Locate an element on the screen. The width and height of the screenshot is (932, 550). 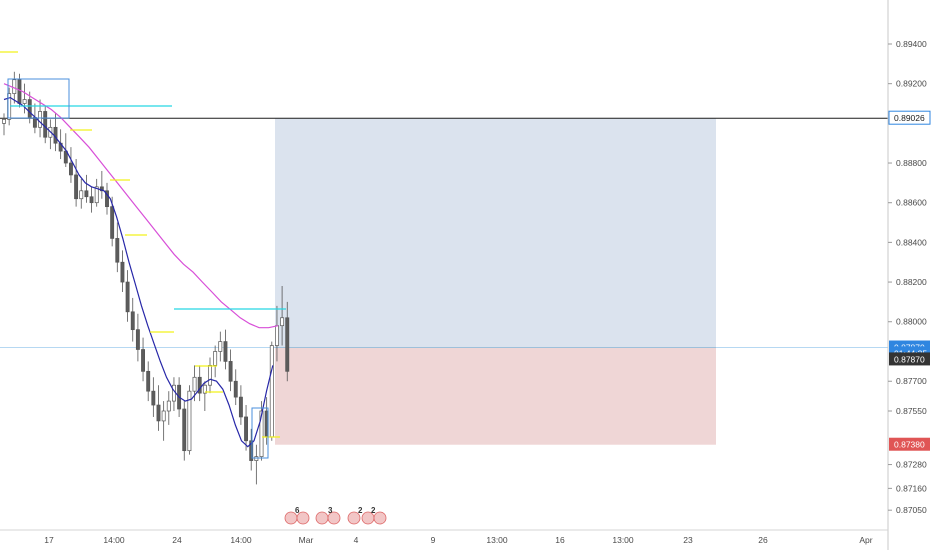
price-tick-label: 0.89200 is located at coordinates (911, 84).